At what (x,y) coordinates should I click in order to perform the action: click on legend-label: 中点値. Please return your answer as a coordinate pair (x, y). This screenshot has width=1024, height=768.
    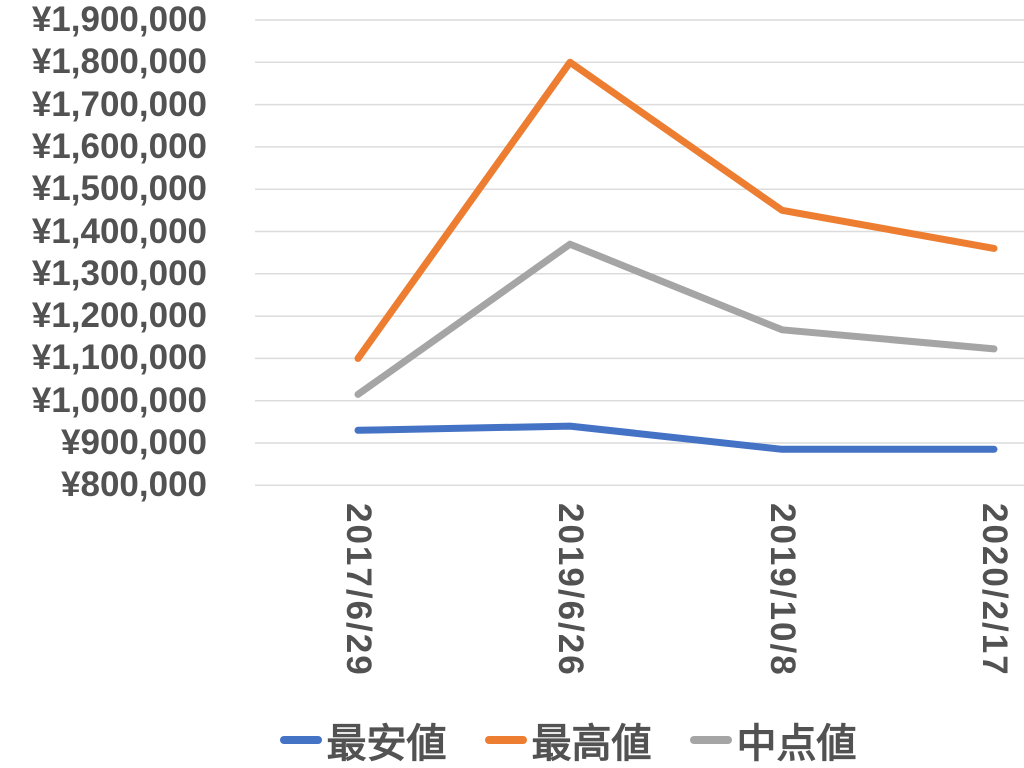
    Looking at the image, I should click on (796, 744).